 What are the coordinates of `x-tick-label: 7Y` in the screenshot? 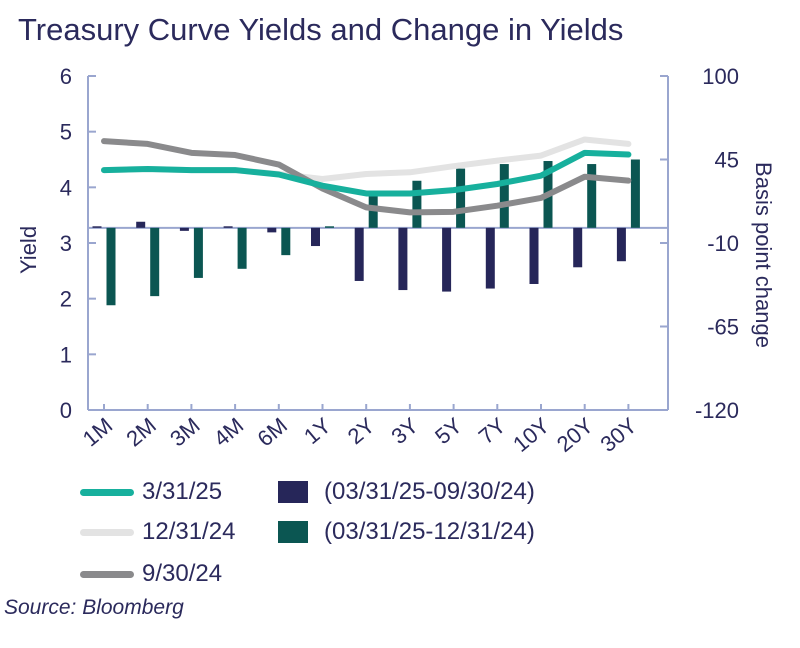 It's located at (492, 430).